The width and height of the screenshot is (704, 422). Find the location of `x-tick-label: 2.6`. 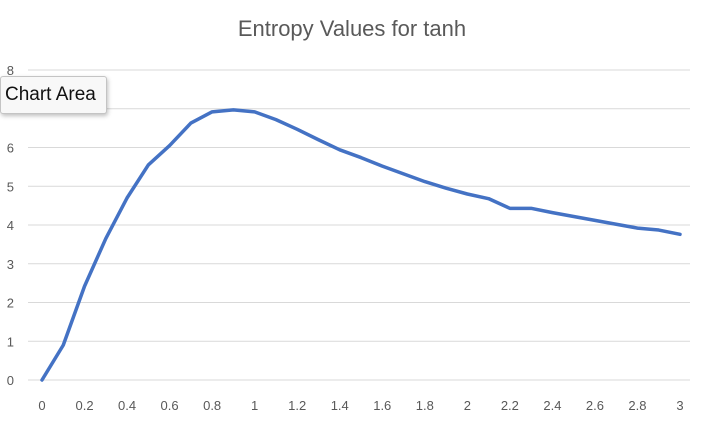

x-tick-label: 2.6 is located at coordinates (595, 405).